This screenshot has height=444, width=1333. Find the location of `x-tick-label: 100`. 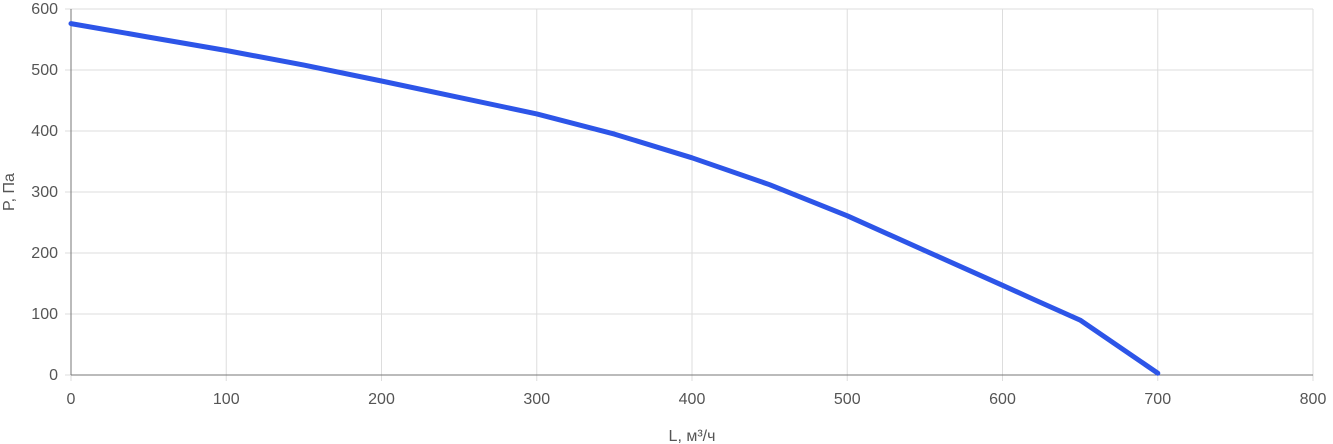

x-tick-label: 100 is located at coordinates (226, 399).